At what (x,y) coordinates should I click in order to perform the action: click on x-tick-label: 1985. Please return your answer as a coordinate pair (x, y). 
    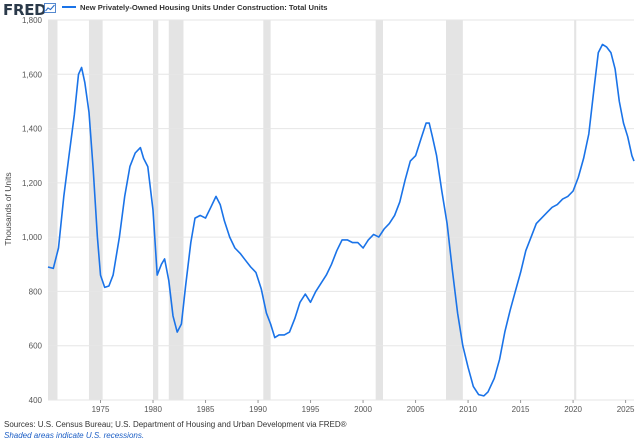
    Looking at the image, I should click on (206, 409).